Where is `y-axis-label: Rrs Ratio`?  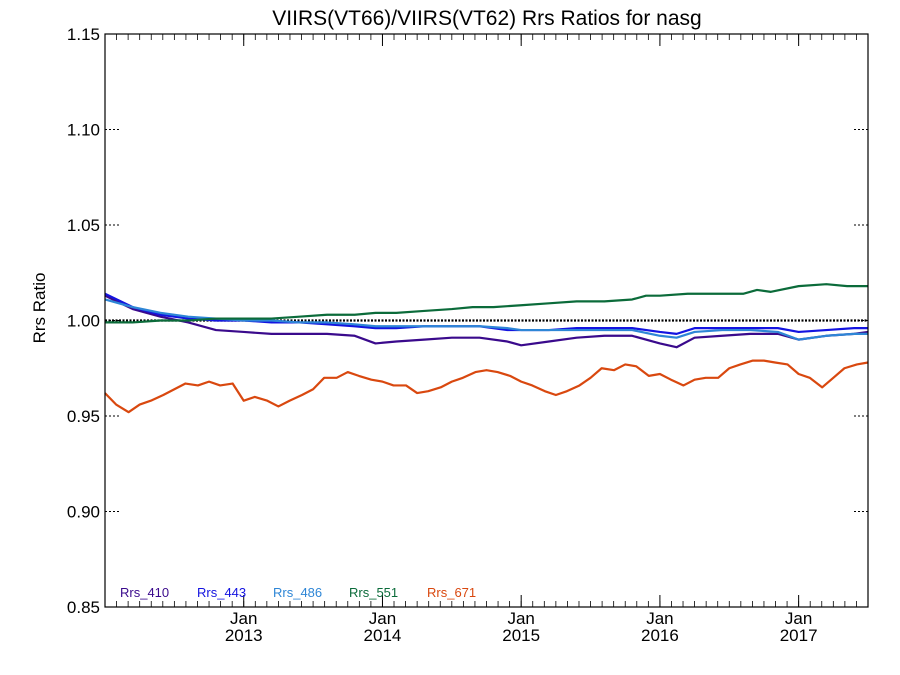 y-axis-label: Rrs Ratio is located at coordinates (39, 308).